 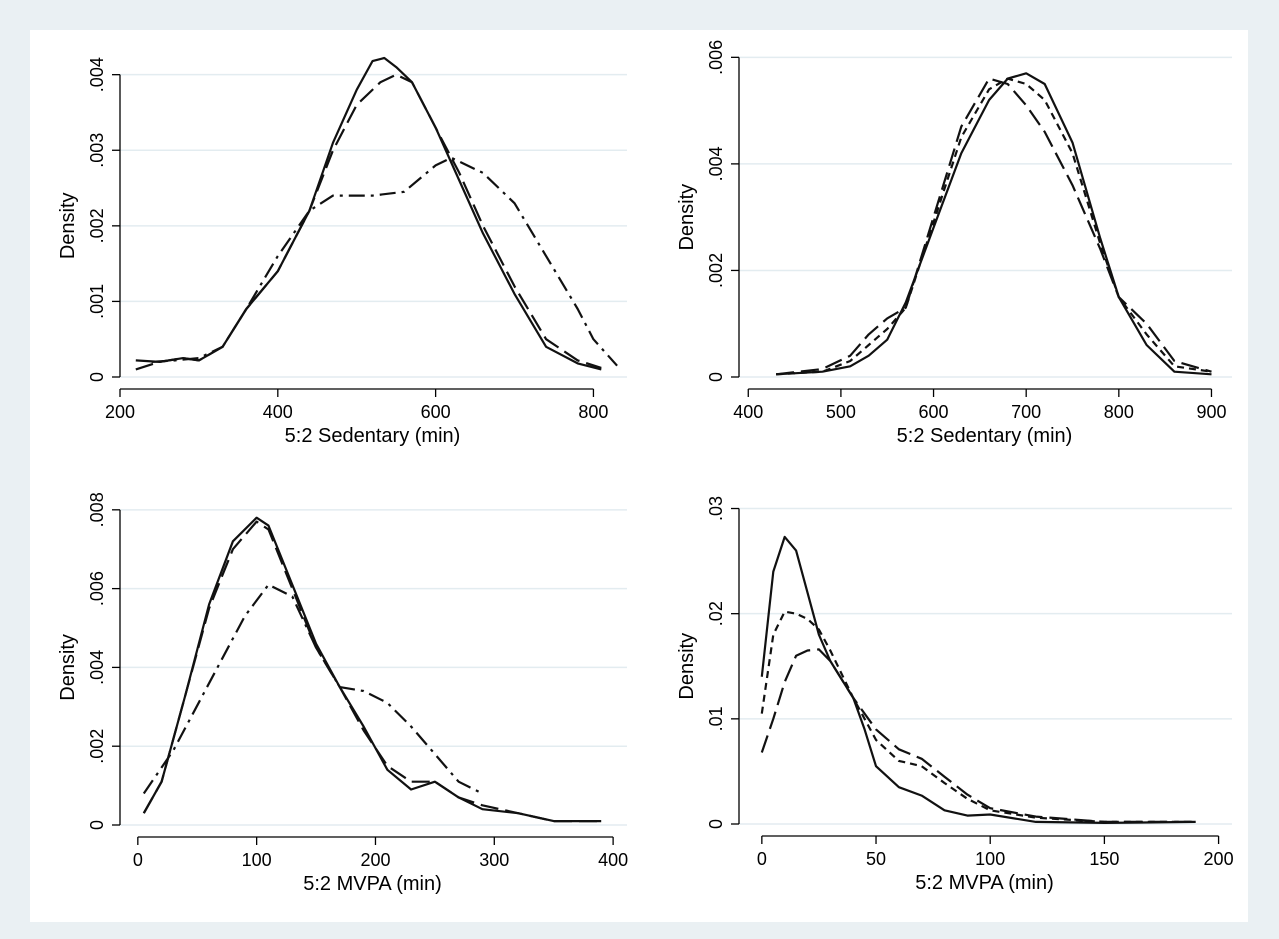 I want to click on y-tick-label: .01, so click(x=716, y=718).